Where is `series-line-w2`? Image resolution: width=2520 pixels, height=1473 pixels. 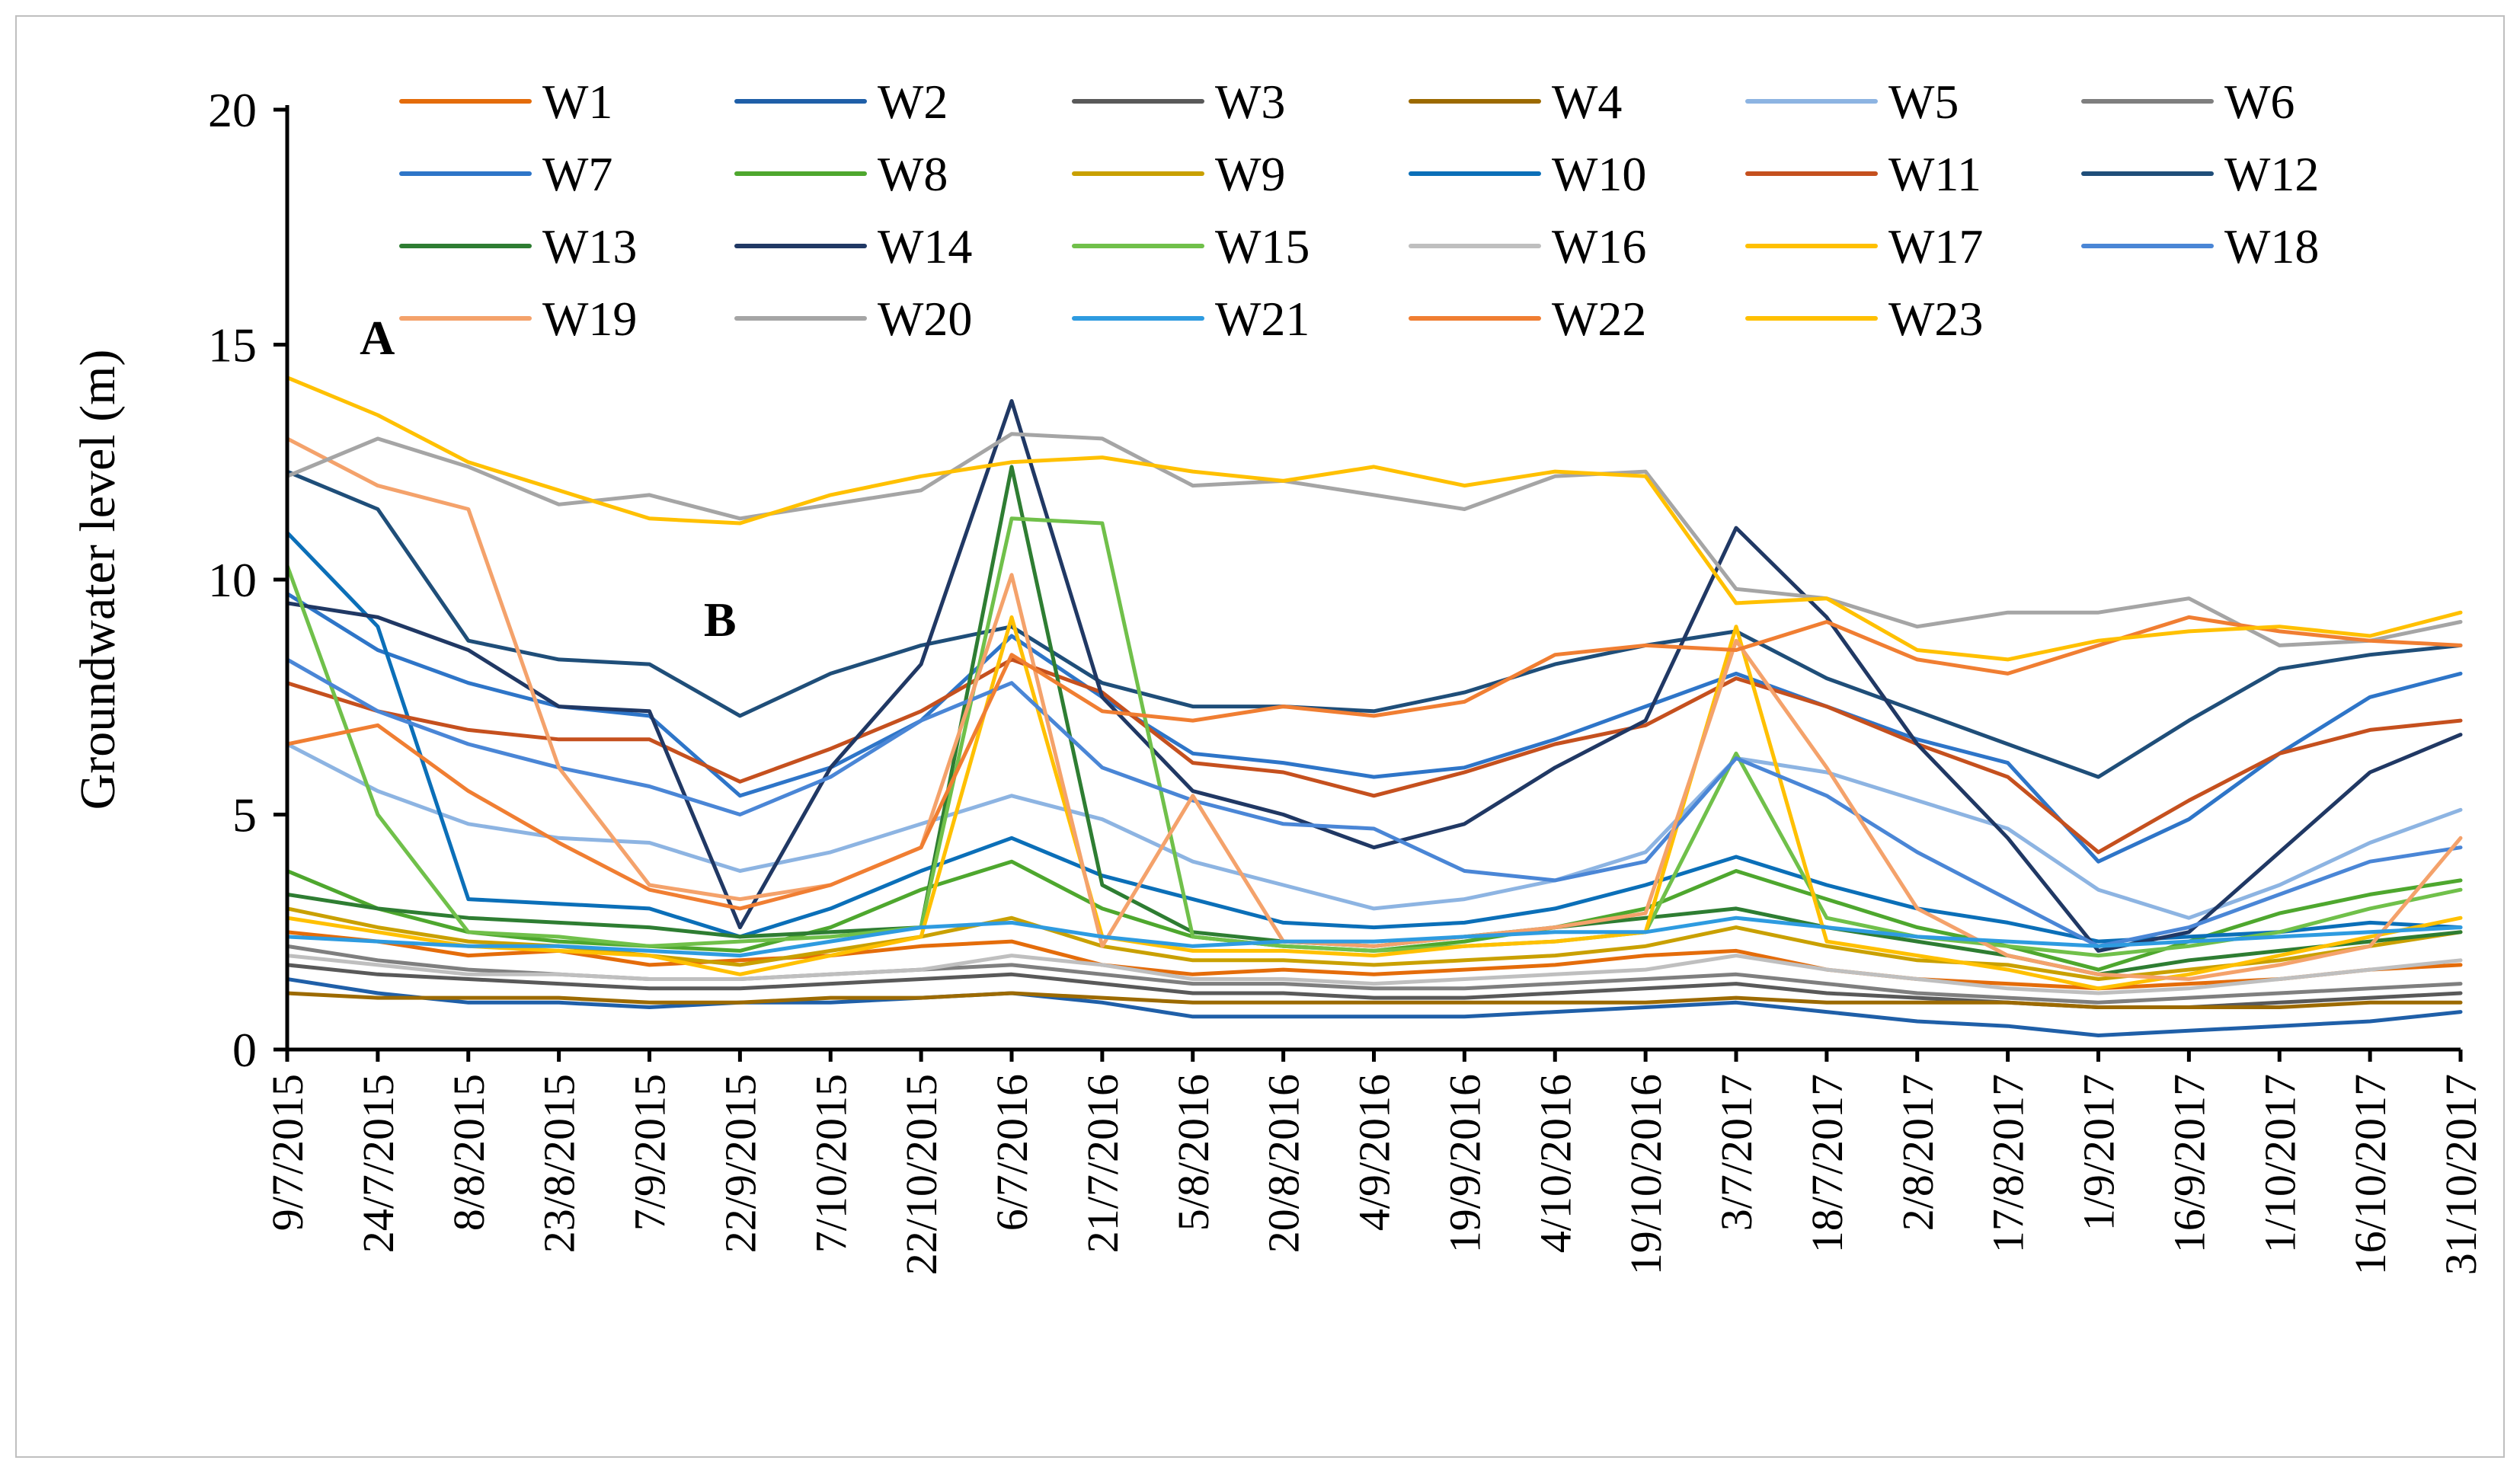
series-line-w2 is located at coordinates (1374, 1007).